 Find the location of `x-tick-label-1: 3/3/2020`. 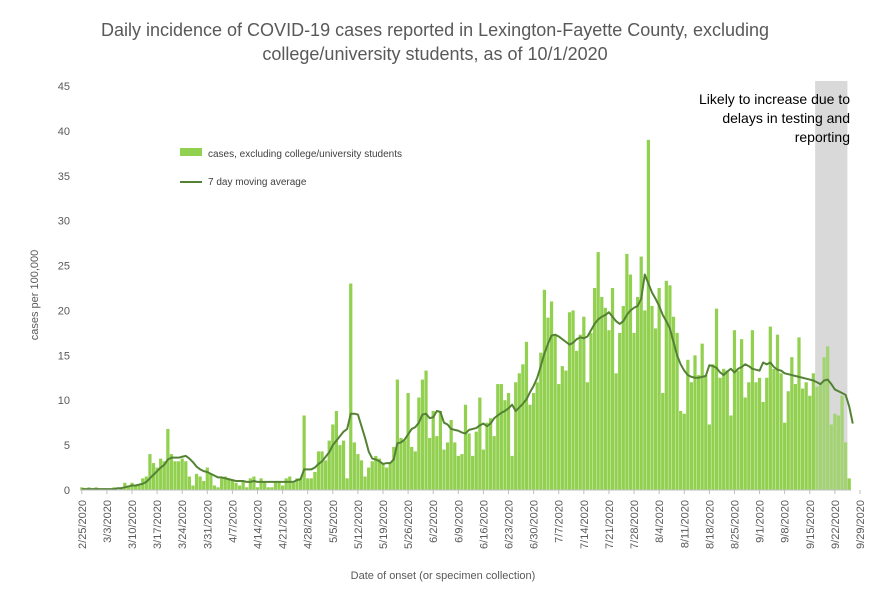

x-tick-label-1: 3/3/2020 is located at coordinates (108, 521).